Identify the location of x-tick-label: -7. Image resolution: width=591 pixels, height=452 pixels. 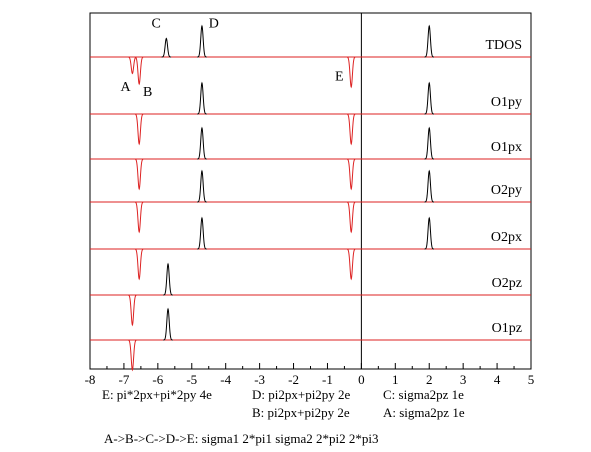
(124, 379).